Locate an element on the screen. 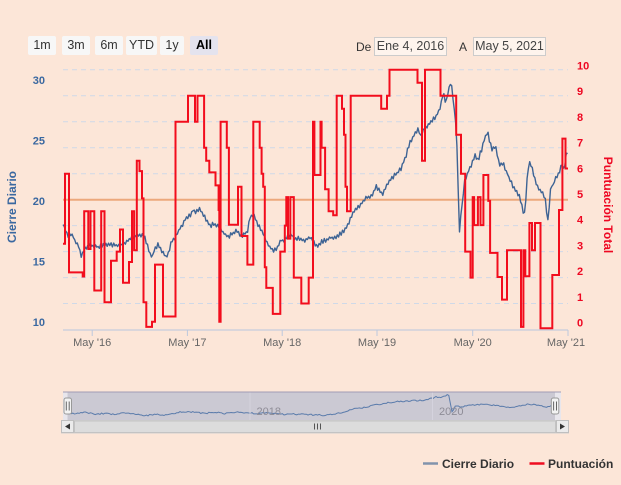 The width and height of the screenshot is (621, 485). svg-text: 20 is located at coordinates (39, 202).